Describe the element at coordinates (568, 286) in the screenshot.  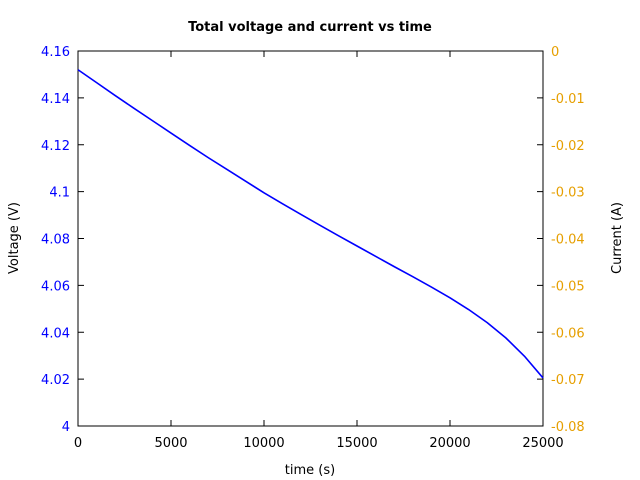
I see `y2-tick-label: -0.05` at that location.